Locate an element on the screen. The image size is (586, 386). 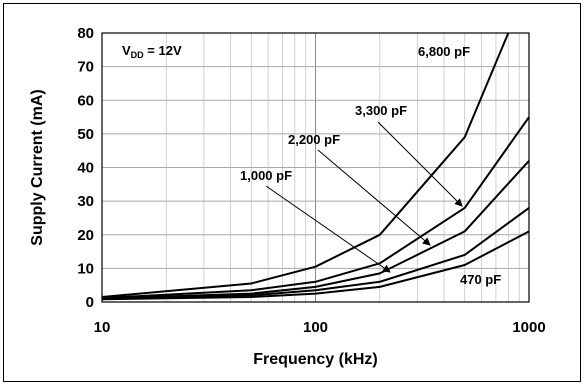
vdd-condition-label: VDD = 12V is located at coordinates (152, 51).